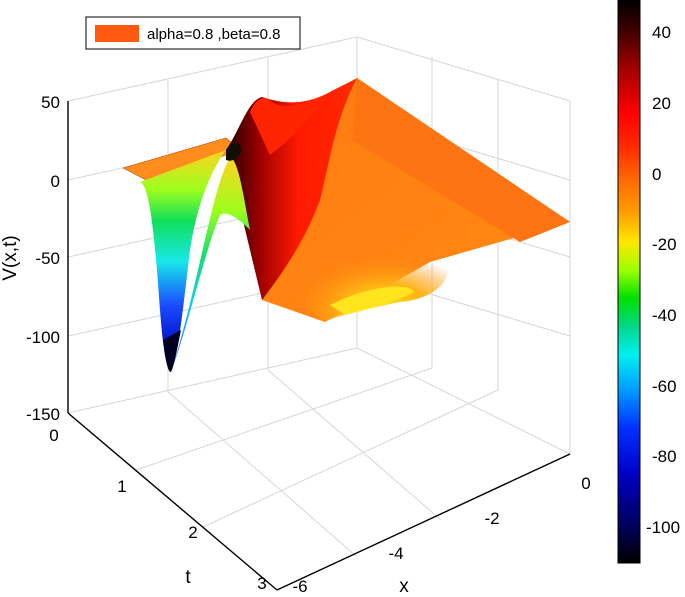 Image resolution: width=685 pixels, height=597 pixels. I want to click on legend-swatch, so click(117, 33).